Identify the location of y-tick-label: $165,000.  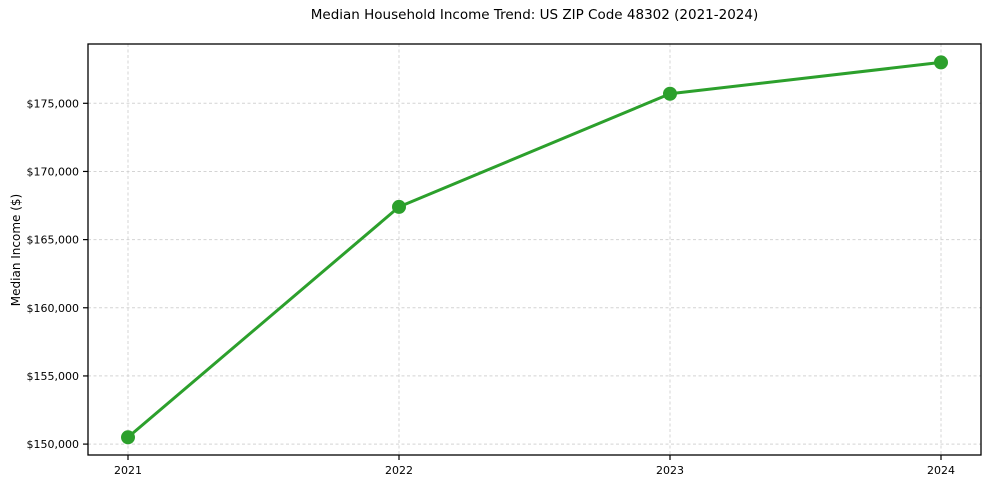
(53, 240).